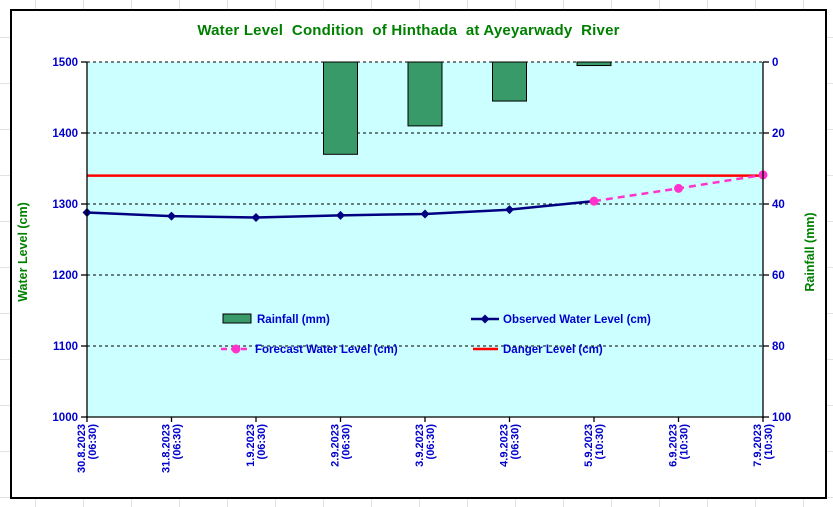  I want to click on right-axis-tick-label: 40, so click(778, 205).